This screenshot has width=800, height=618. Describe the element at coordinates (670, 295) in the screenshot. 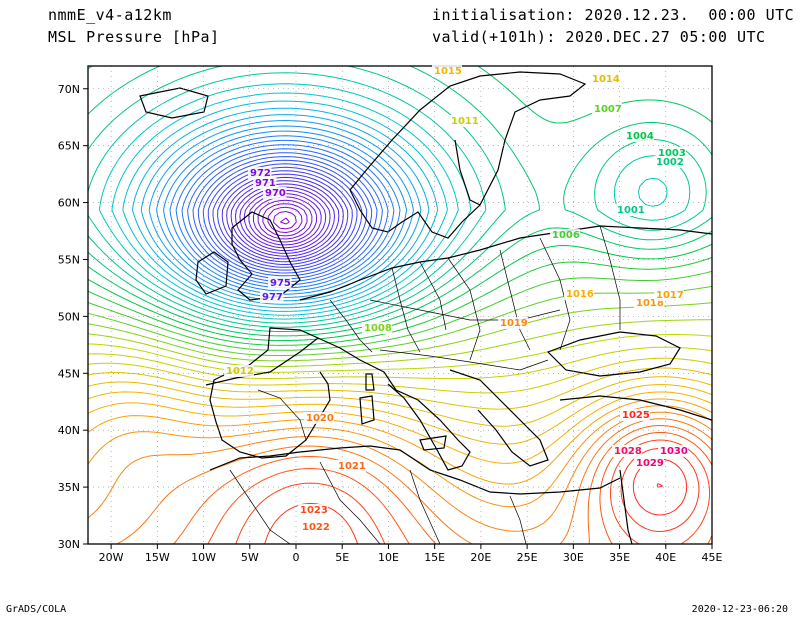

I see `contour-label-1017: 1017` at that location.